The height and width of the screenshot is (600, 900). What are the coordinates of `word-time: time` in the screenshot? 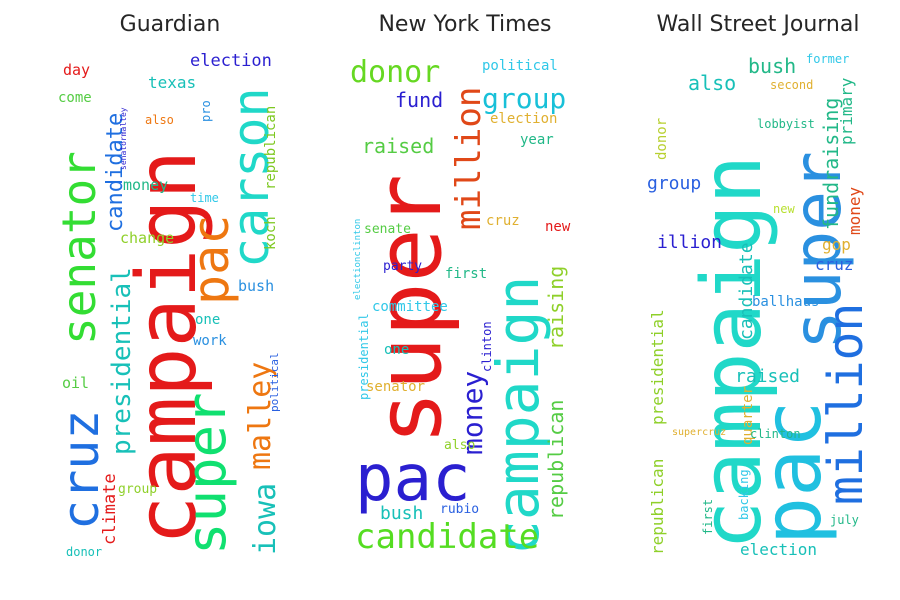 It's located at (204, 198).